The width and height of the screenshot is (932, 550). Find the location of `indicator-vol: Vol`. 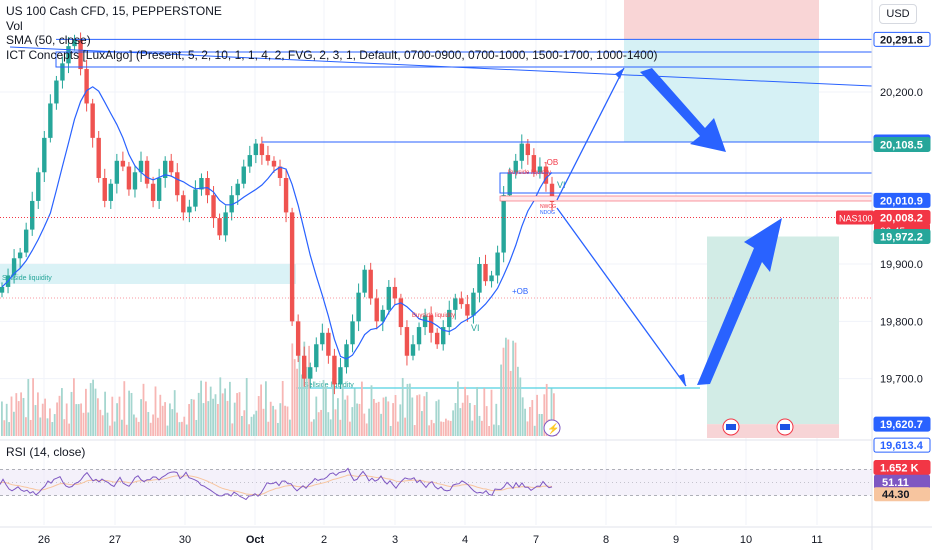

indicator-vol: Vol is located at coordinates (14, 25).